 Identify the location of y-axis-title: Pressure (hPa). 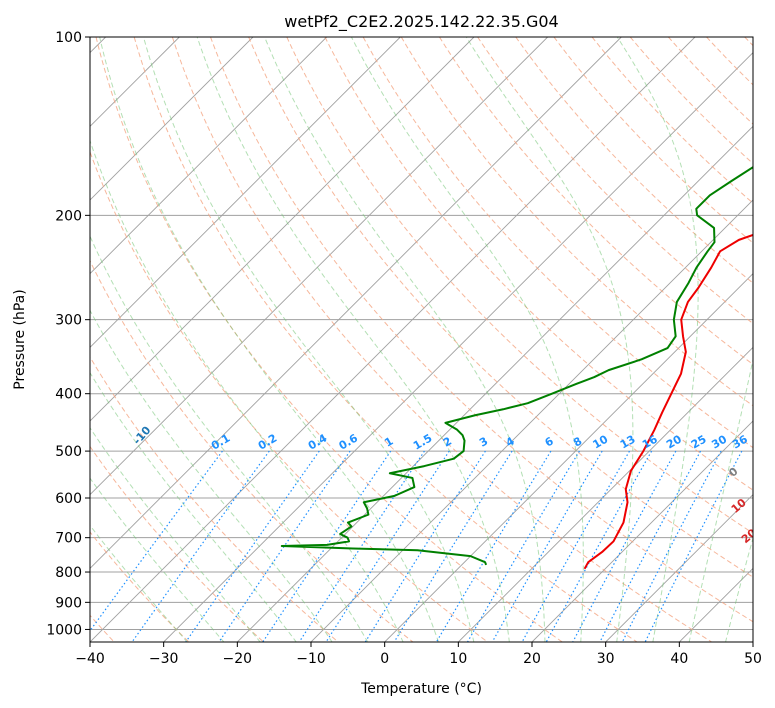
(20, 339).